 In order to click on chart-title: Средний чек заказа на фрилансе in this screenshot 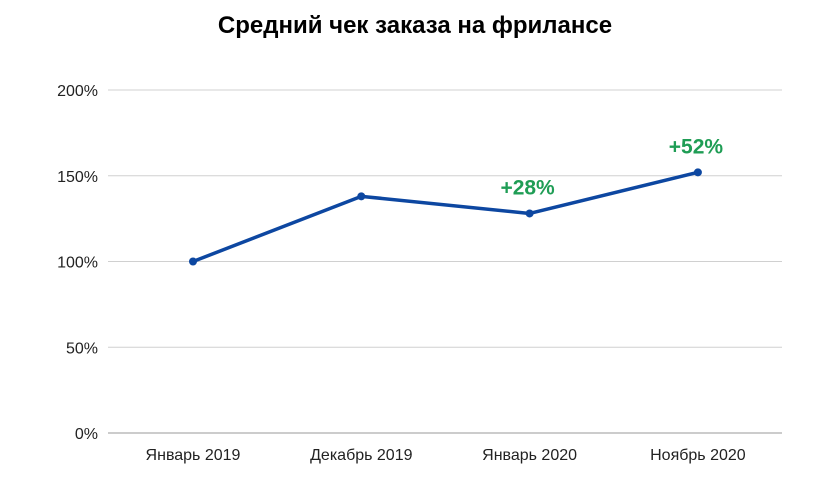, I will do `click(415, 25)`.